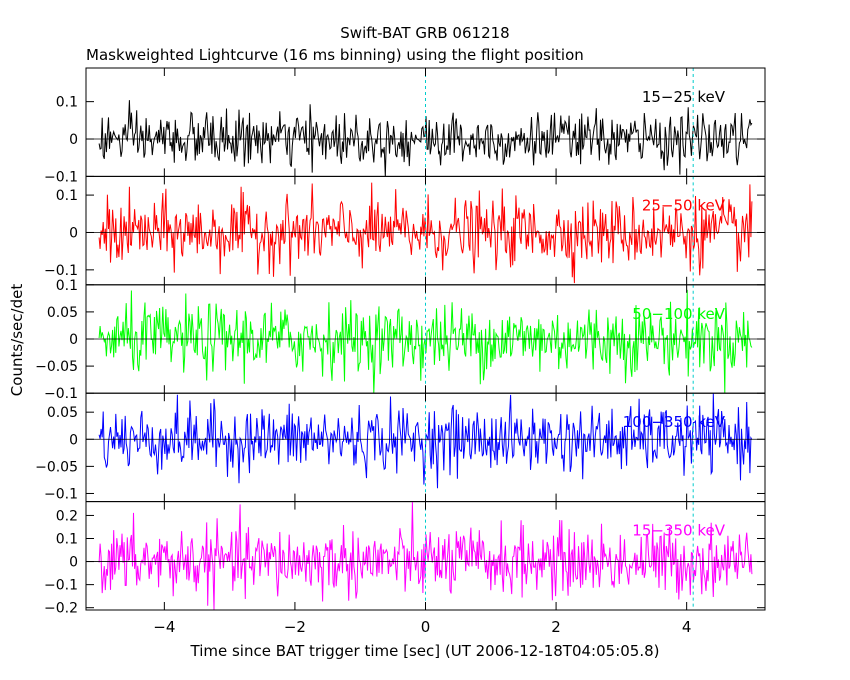  I want to click on x-tick-label: −4, so click(164, 627).